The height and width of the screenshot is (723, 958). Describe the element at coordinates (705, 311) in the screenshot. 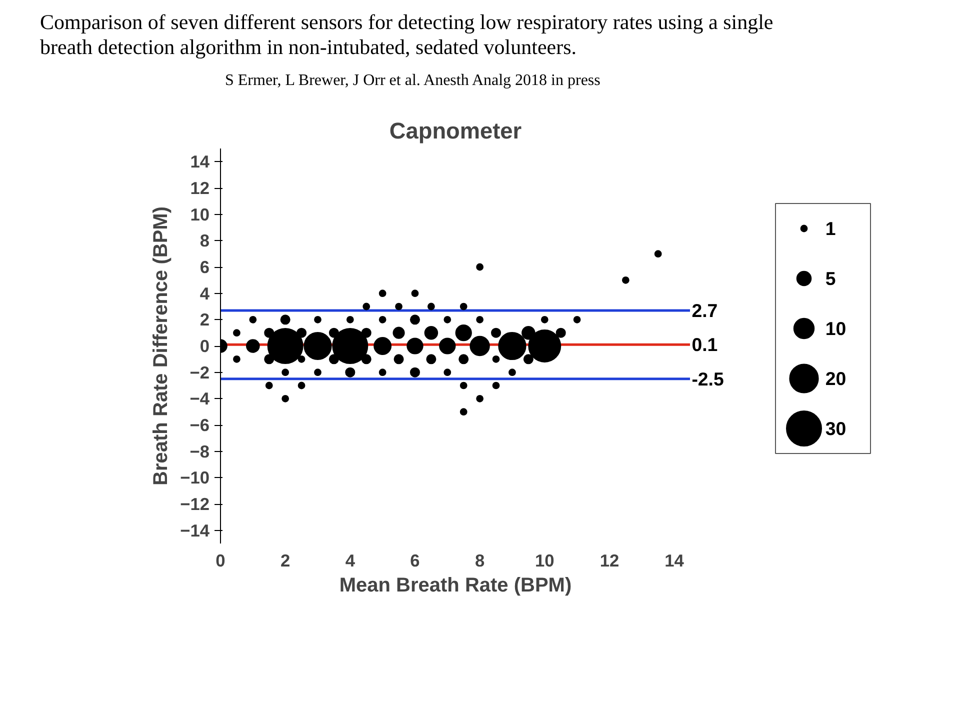

I see `ref-line-label: 2.7` at that location.